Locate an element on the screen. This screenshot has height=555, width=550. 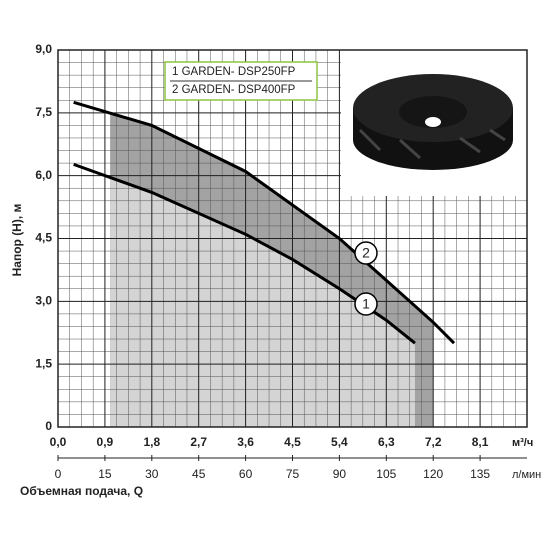
x2-tick-label: 0 is located at coordinates (58, 474).